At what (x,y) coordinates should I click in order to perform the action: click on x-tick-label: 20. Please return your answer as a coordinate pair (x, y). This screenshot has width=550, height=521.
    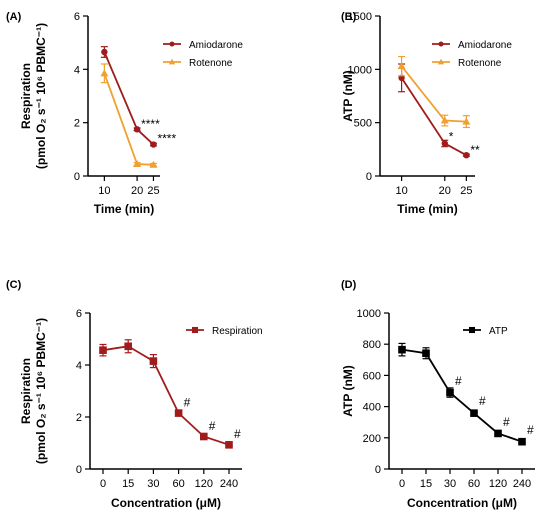
    Looking at the image, I should click on (445, 191).